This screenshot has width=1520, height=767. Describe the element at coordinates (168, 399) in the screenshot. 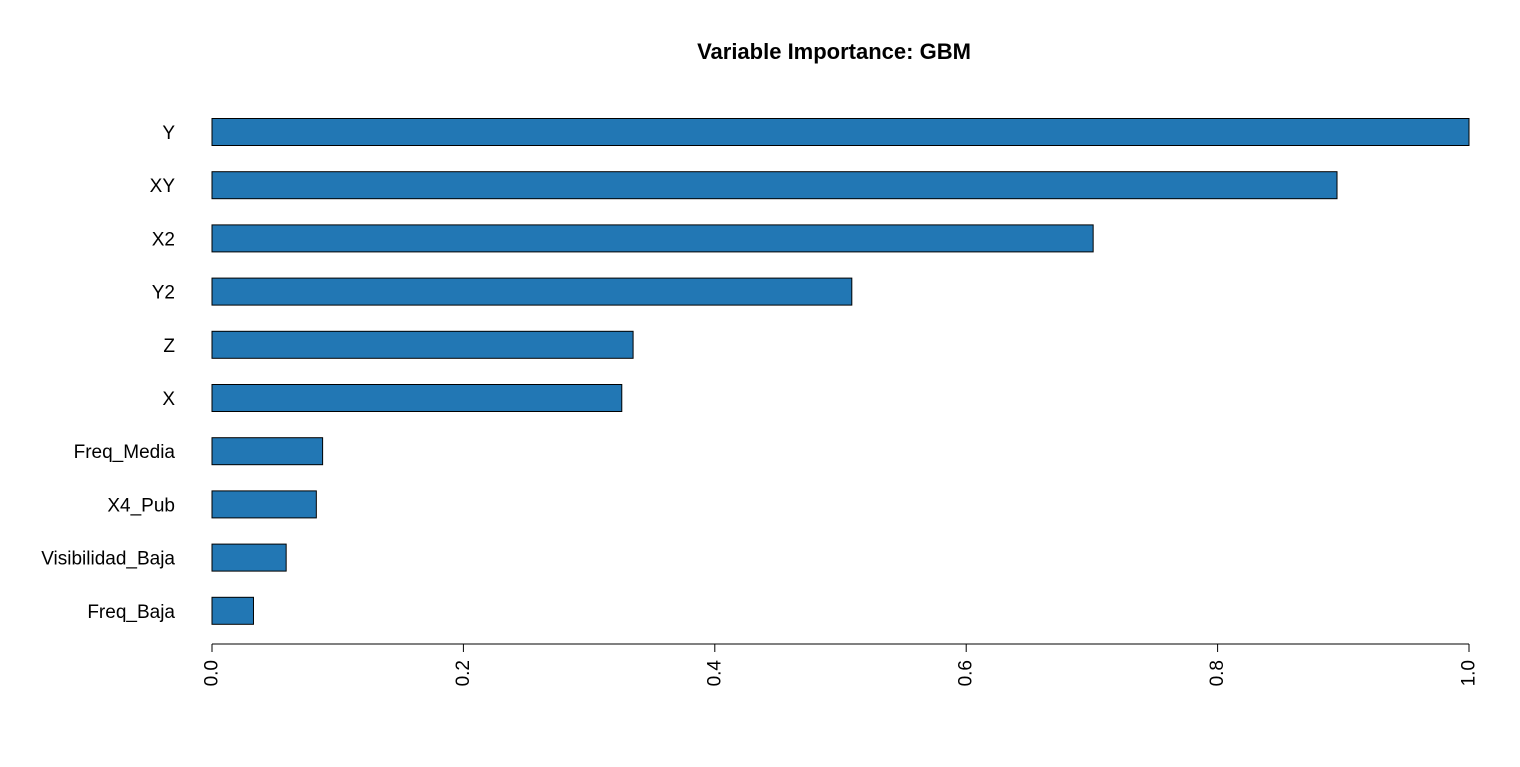

I see `category-label: X` at that location.